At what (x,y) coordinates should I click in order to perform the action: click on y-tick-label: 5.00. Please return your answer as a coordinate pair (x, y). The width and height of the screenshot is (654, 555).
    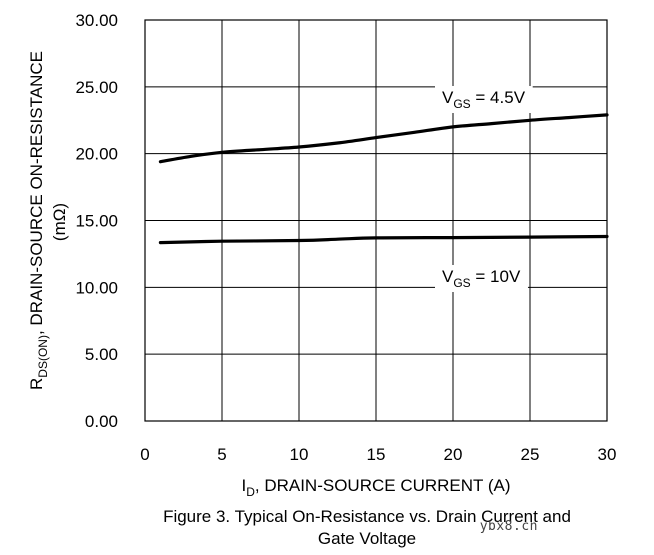
    Looking at the image, I should click on (101, 354).